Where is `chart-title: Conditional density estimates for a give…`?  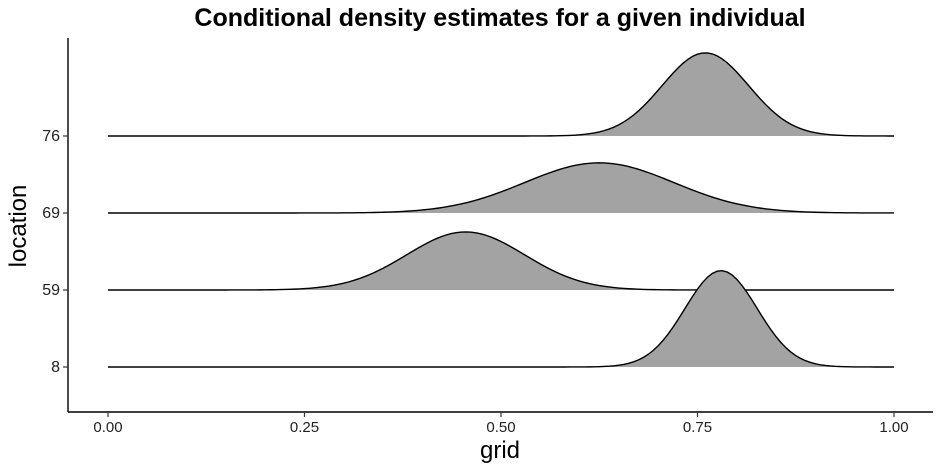 chart-title: Conditional density estimates for a give… is located at coordinates (499, 18).